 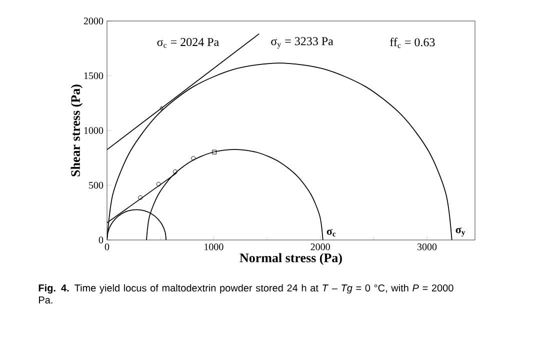 What do you see at coordinates (94, 130) in the screenshot?
I see `y-tick-label: 1000` at bounding box center [94, 130].